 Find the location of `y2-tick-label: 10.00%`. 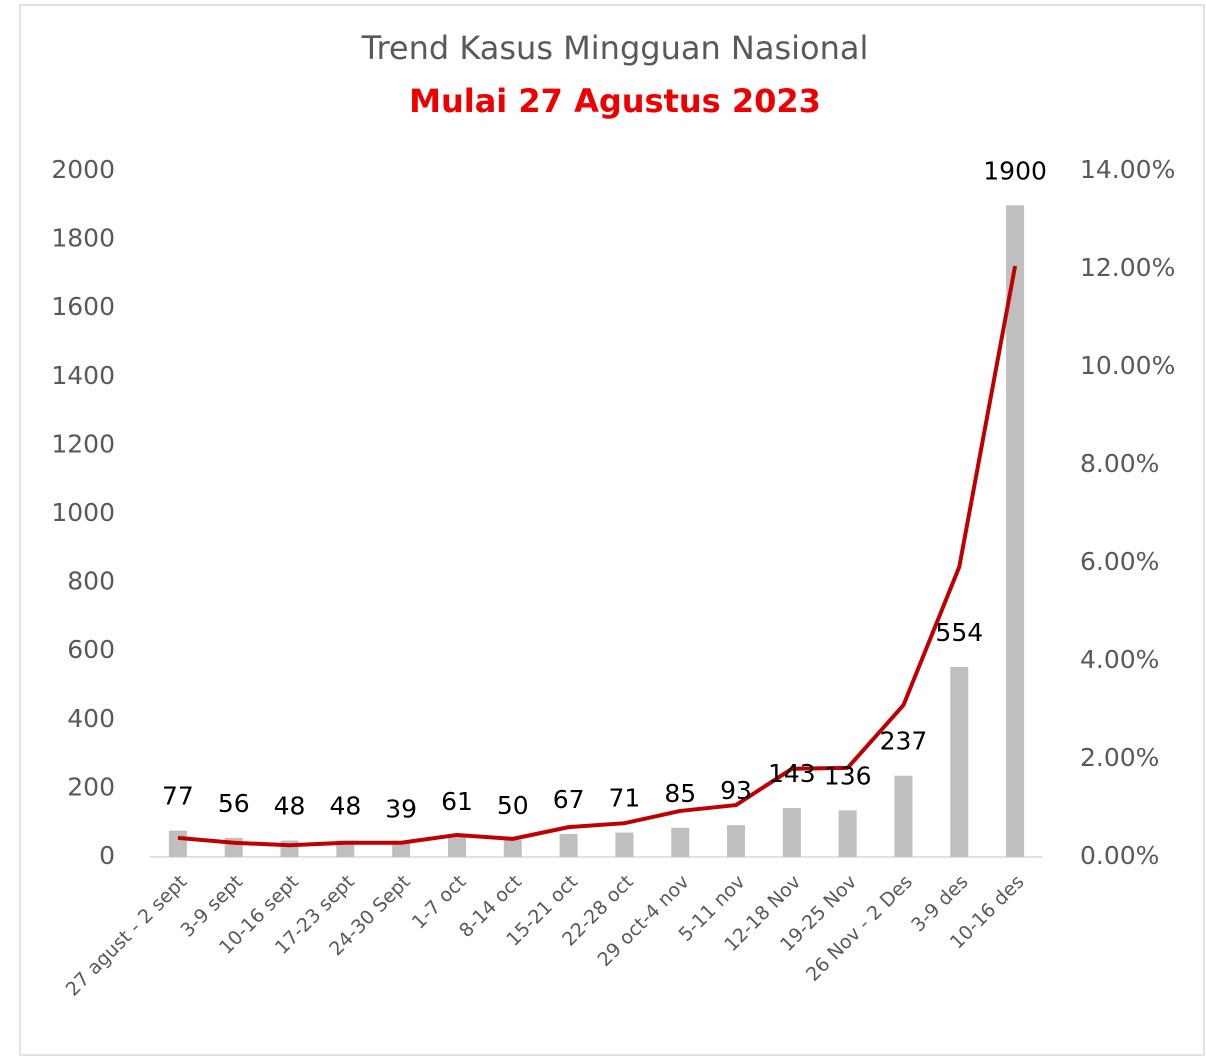

y2-tick-label: 10.00% is located at coordinates (1127, 365).